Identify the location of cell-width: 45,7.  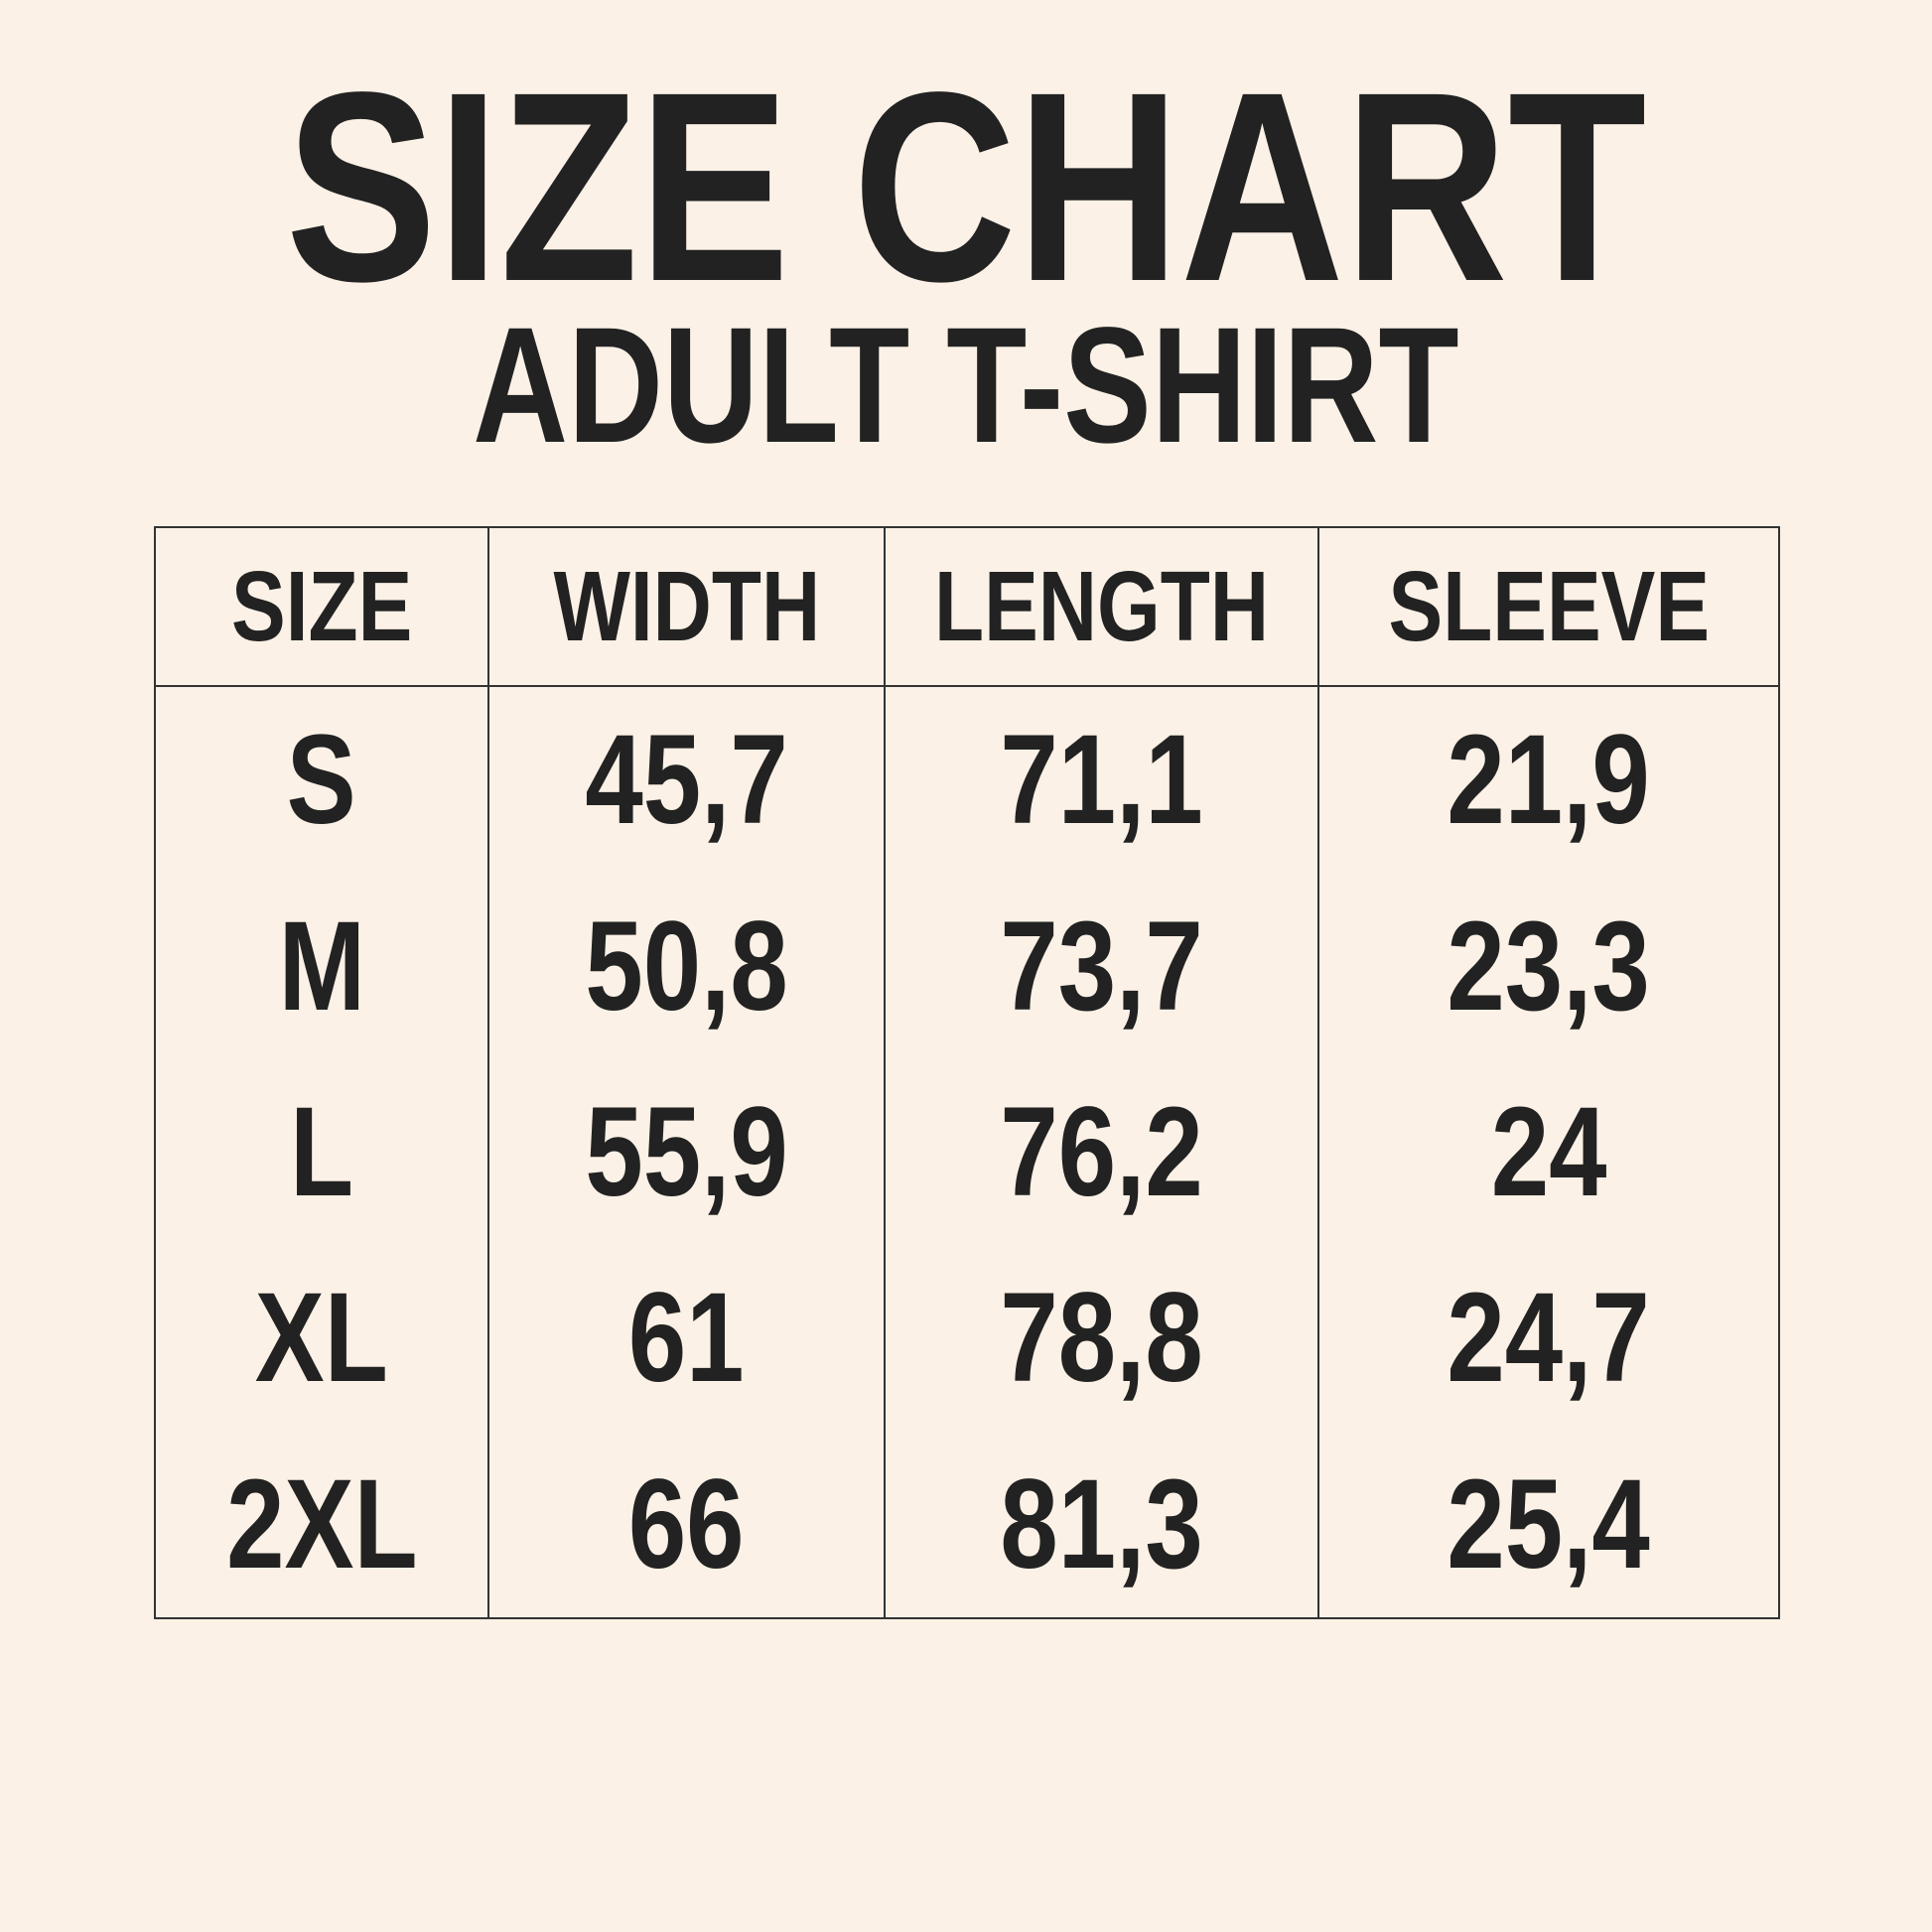
(687, 780).